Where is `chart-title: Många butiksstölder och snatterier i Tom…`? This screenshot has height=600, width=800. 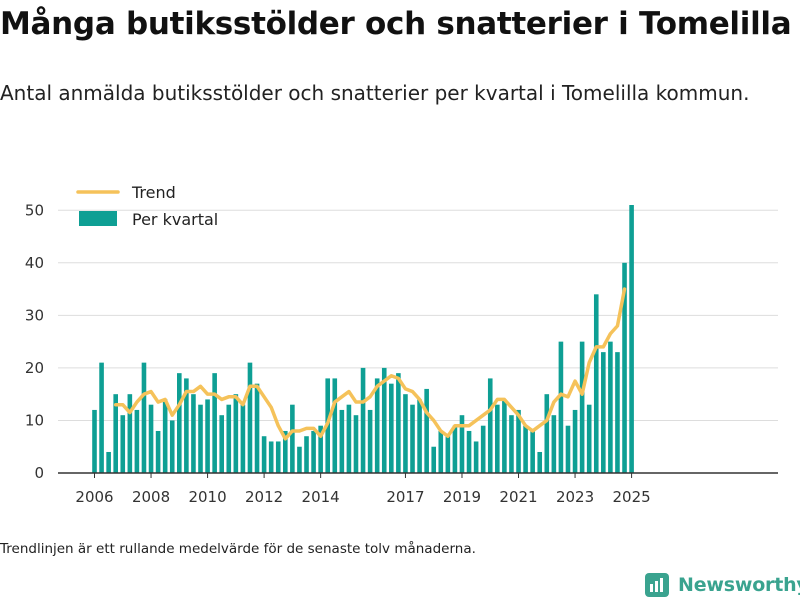 chart-title: Många butiksstölder och snatterier i Tom… is located at coordinates (396, 24).